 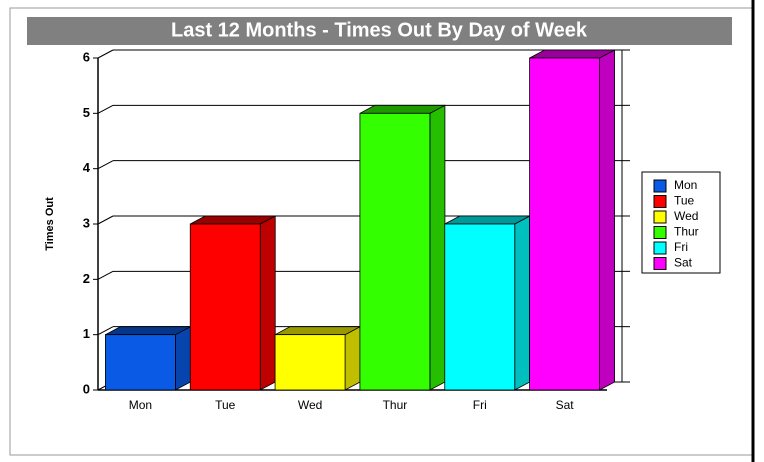 I want to click on x-tick-label: Thur, so click(x=395, y=405).